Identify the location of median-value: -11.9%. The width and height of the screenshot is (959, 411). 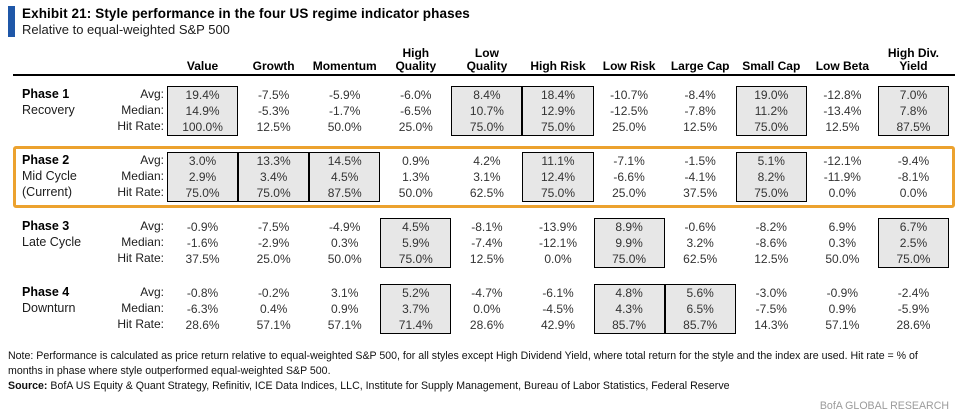
(842, 177).